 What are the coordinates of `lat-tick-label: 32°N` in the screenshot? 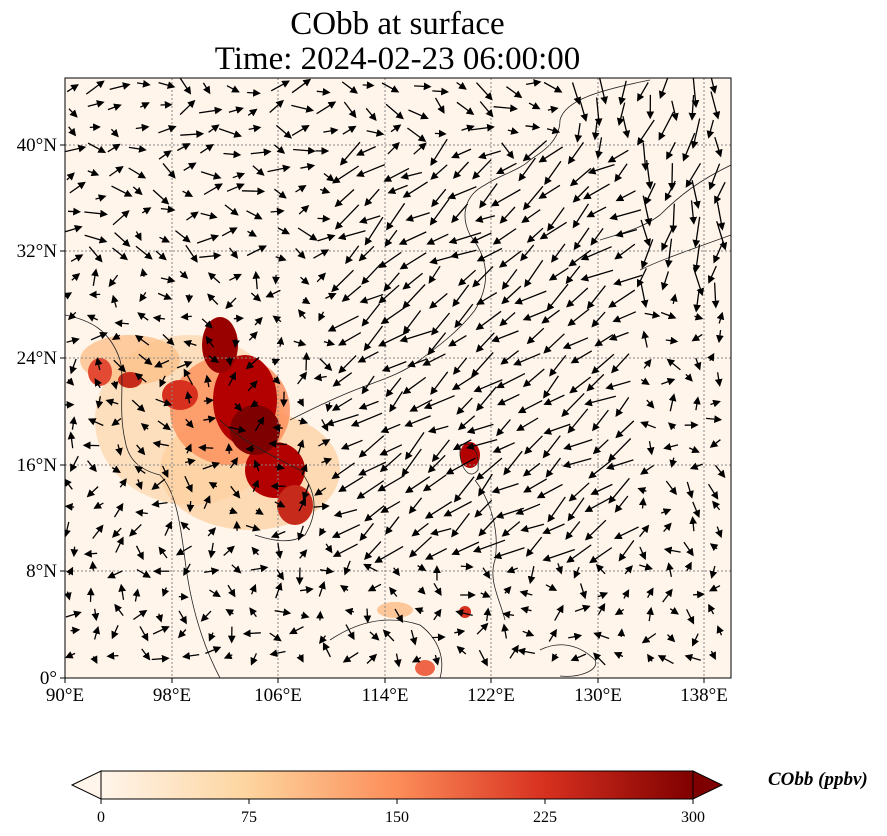 It's located at (37, 251).